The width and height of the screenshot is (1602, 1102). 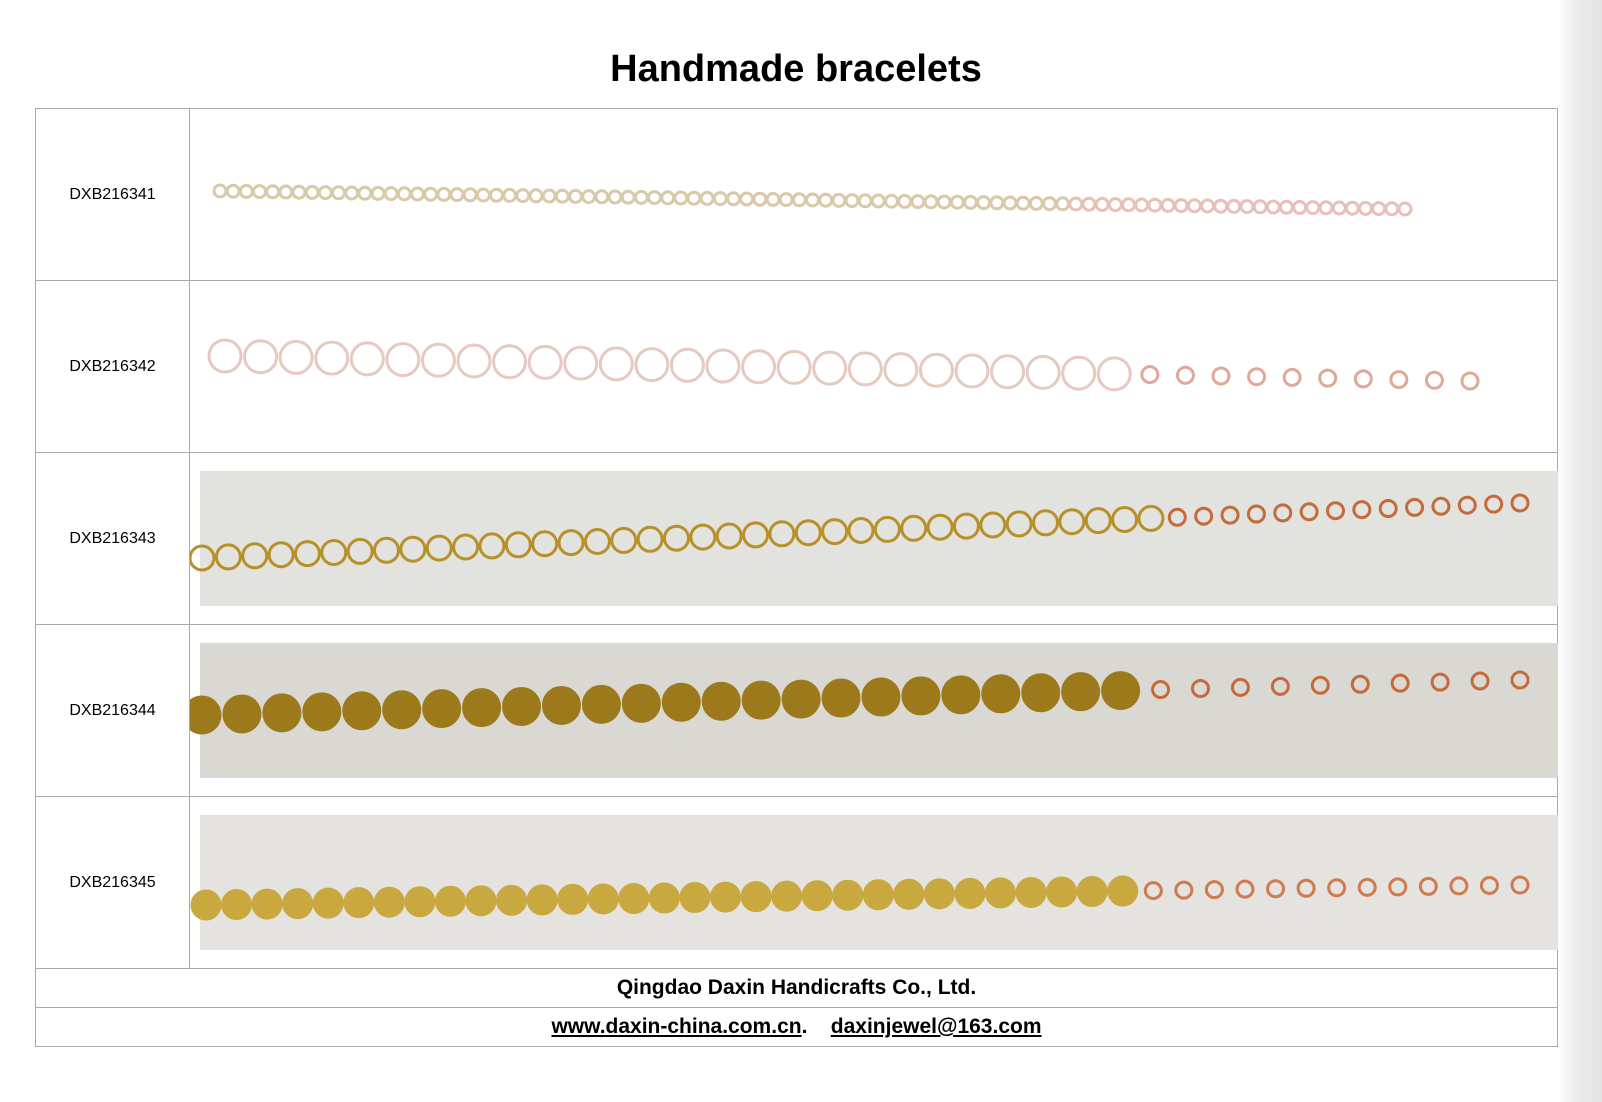 What do you see at coordinates (112, 538) in the screenshot?
I see `product-code: DXB216343` at bounding box center [112, 538].